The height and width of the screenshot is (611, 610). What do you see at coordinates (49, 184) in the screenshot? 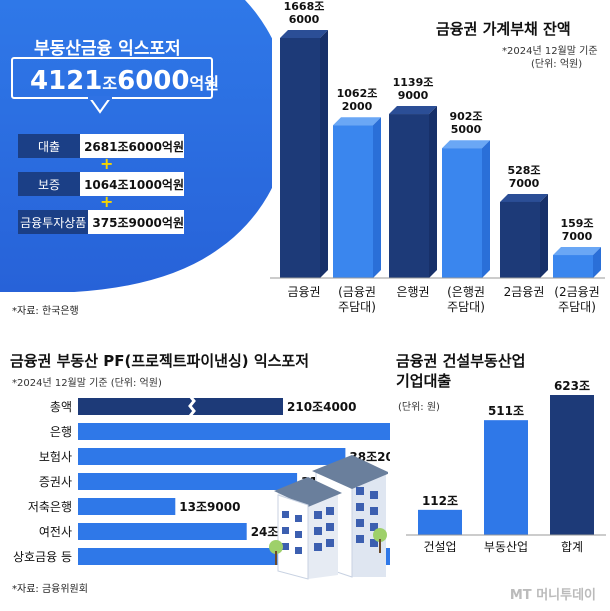
I see `exposure-row-label: 보증` at bounding box center [49, 184].